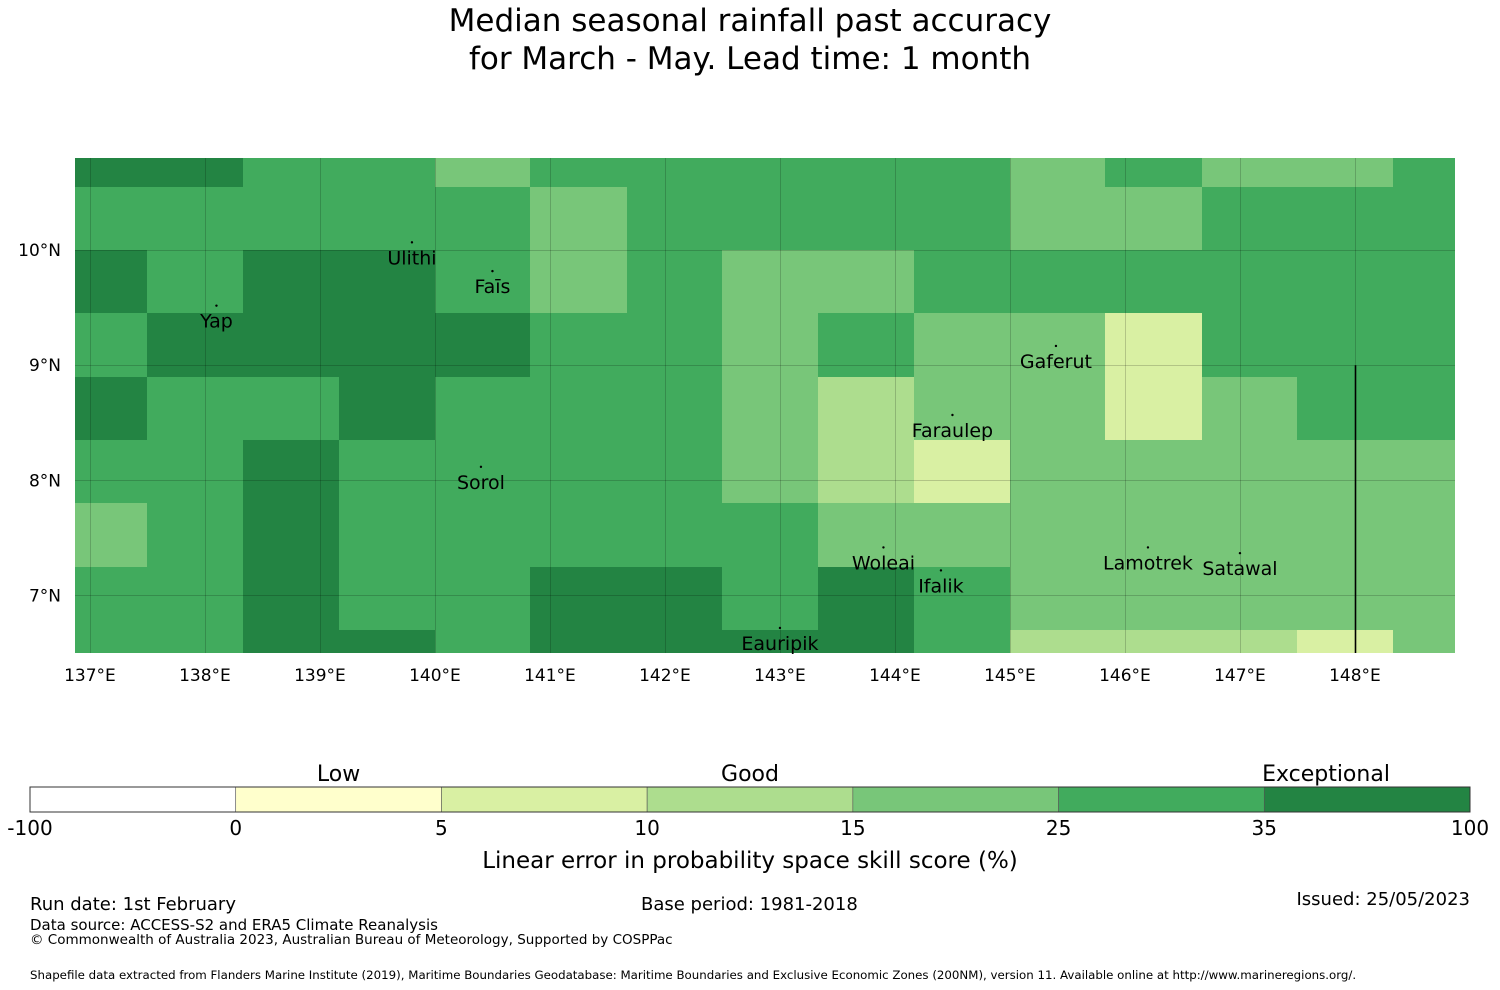 The width and height of the screenshot is (1500, 990). What do you see at coordinates (492, 287) in the screenshot?
I see `island-label: Faīs` at bounding box center [492, 287].